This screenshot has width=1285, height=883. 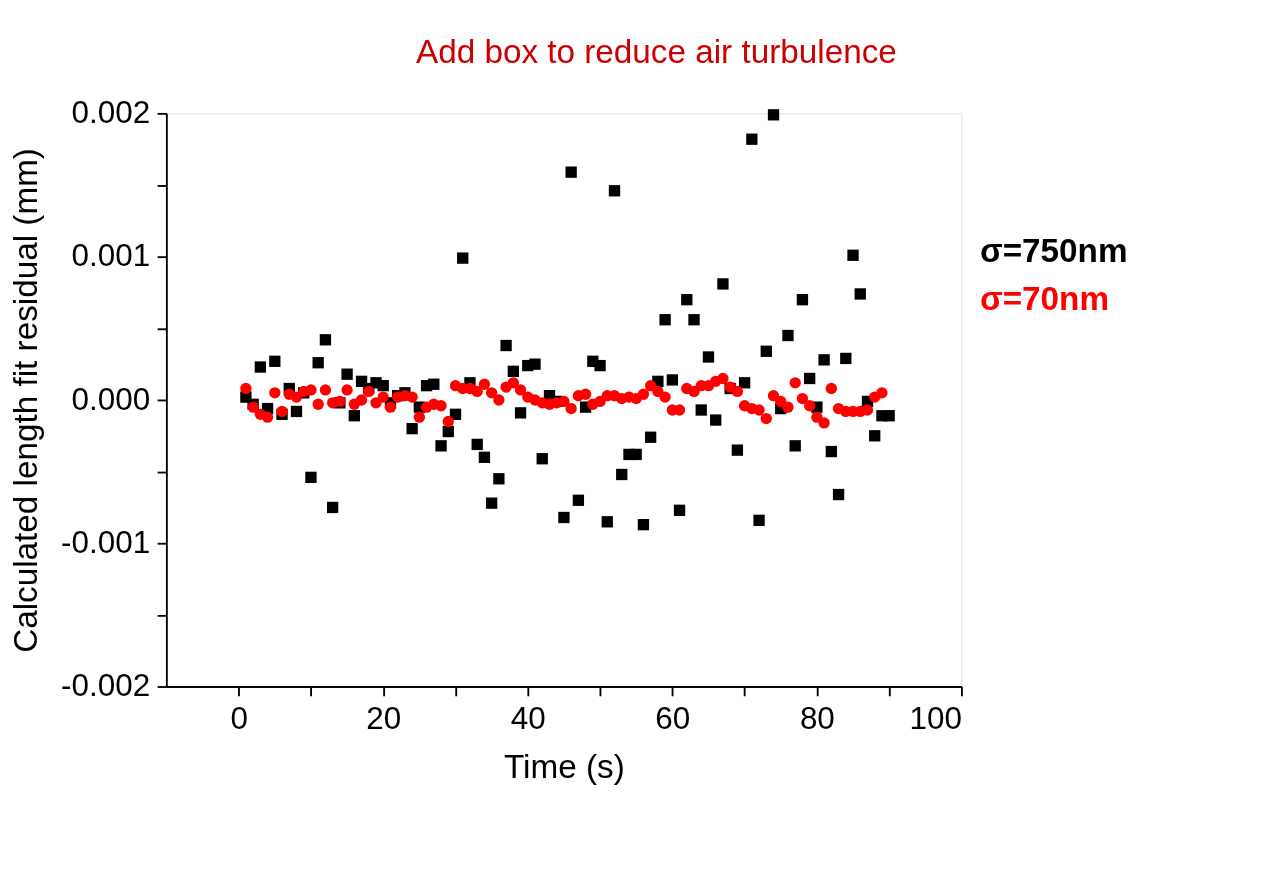 What do you see at coordinates (111, 113) in the screenshot?
I see `y-tick-label: 0.002` at bounding box center [111, 113].